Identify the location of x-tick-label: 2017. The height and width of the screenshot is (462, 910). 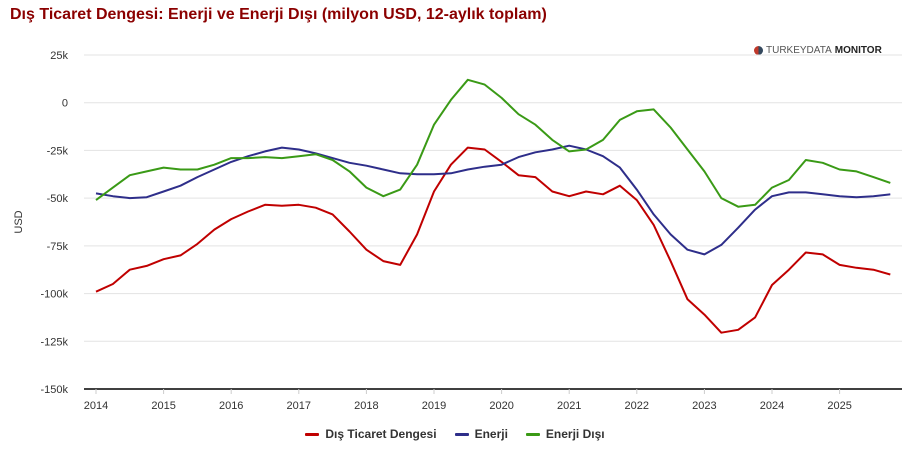
(299, 406).